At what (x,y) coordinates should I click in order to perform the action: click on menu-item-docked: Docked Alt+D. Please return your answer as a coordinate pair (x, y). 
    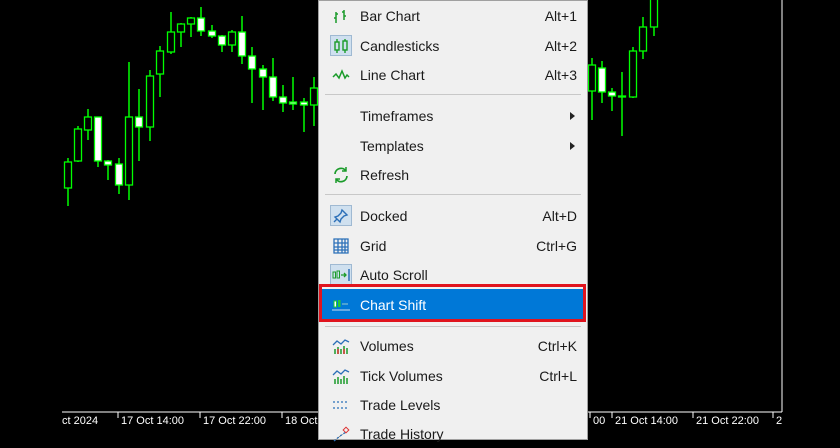
    Looking at the image, I should click on (453, 215).